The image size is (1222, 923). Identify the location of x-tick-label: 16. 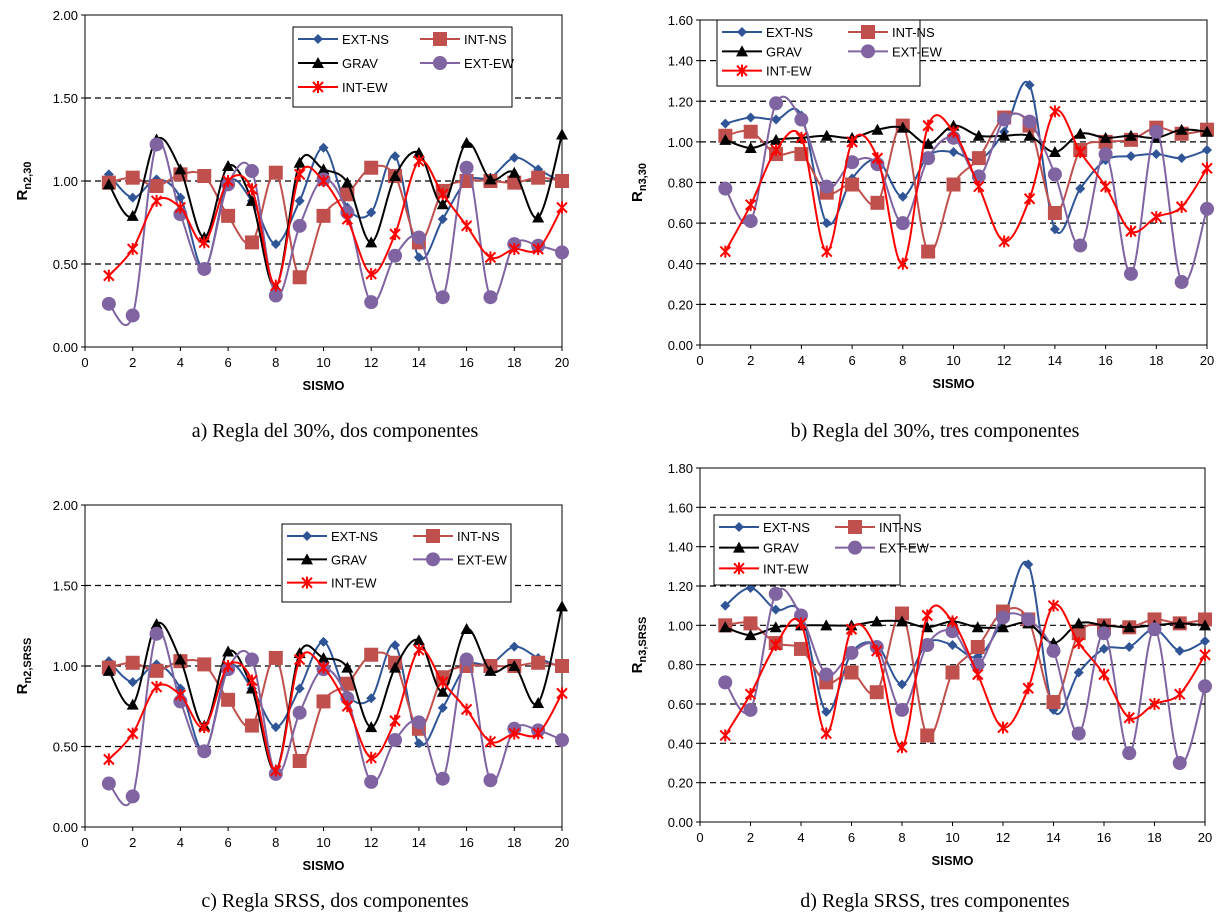
(466, 842).